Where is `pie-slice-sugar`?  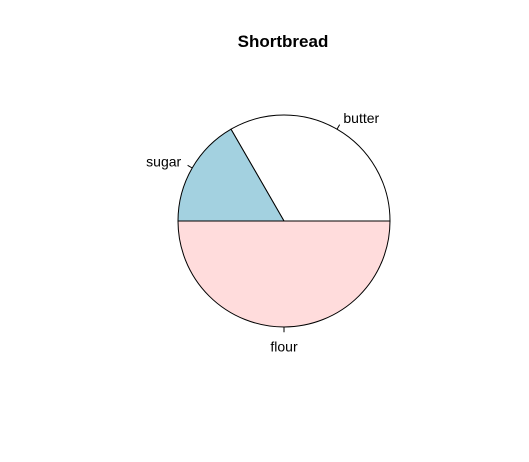
pie-slice-sugar is located at coordinates (231, 175).